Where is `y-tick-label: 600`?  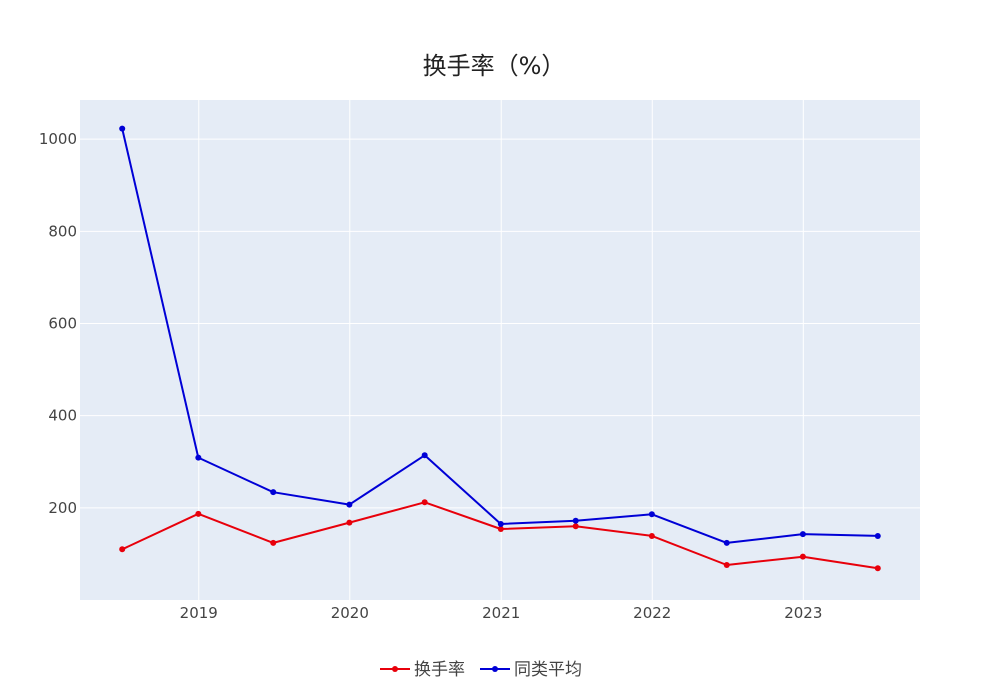 y-tick-label: 600 is located at coordinates (62, 324).